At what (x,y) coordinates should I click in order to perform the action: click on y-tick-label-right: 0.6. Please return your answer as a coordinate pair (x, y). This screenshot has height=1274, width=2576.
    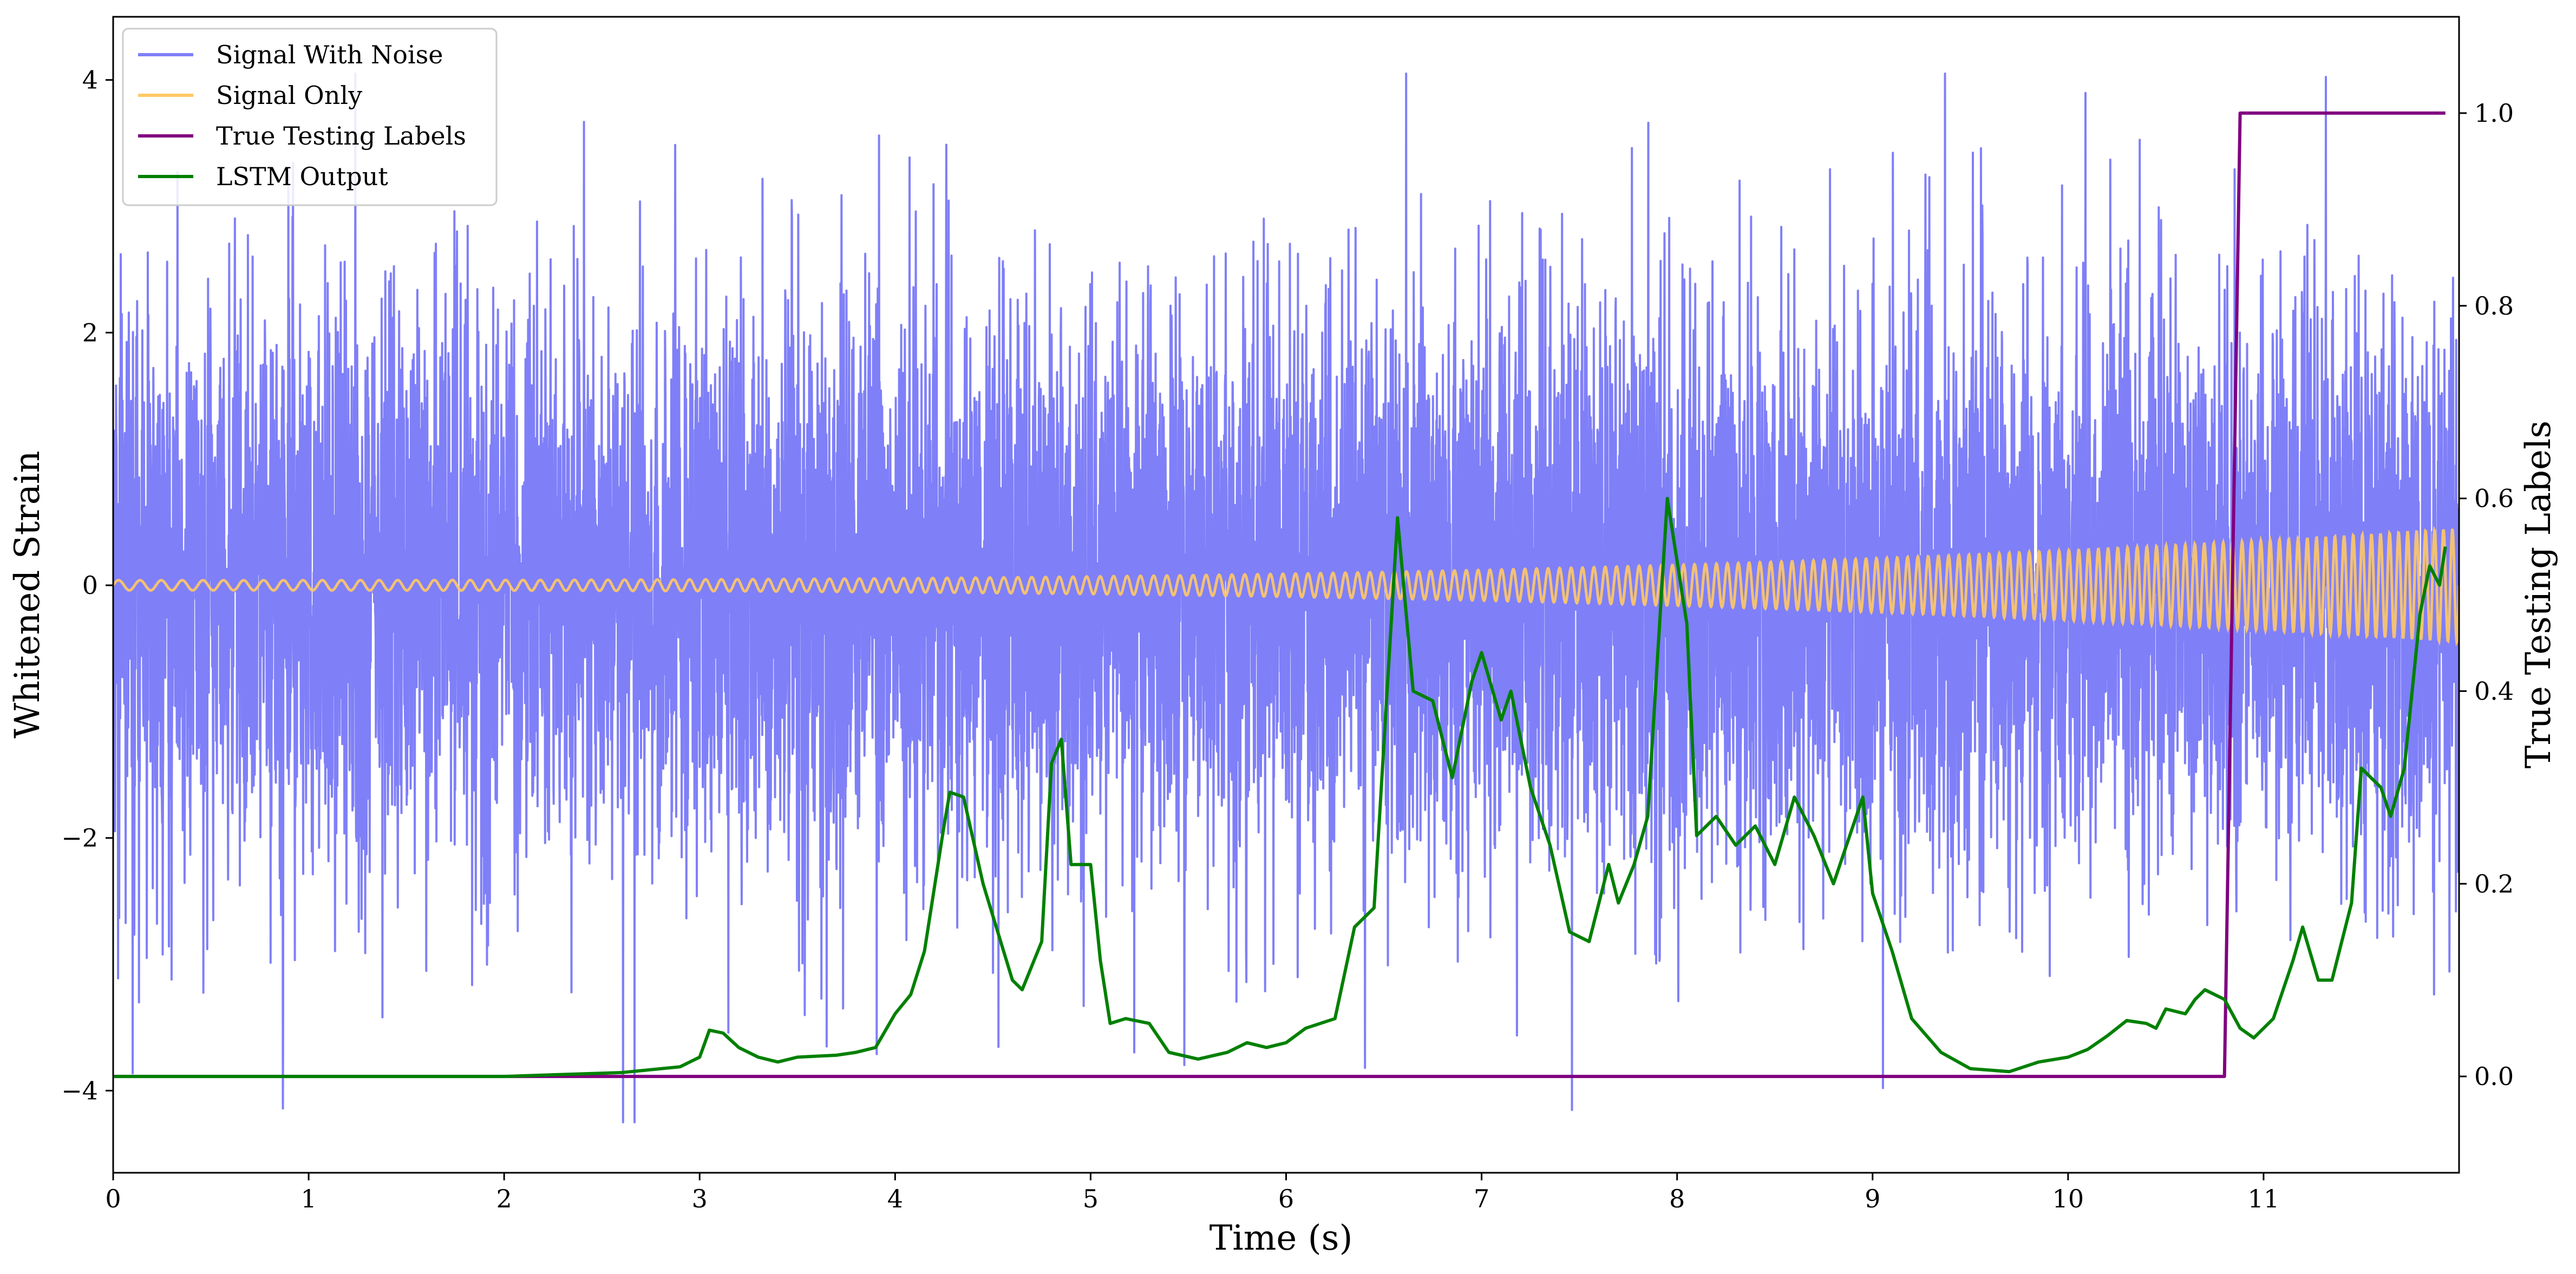
    Looking at the image, I should click on (2494, 498).